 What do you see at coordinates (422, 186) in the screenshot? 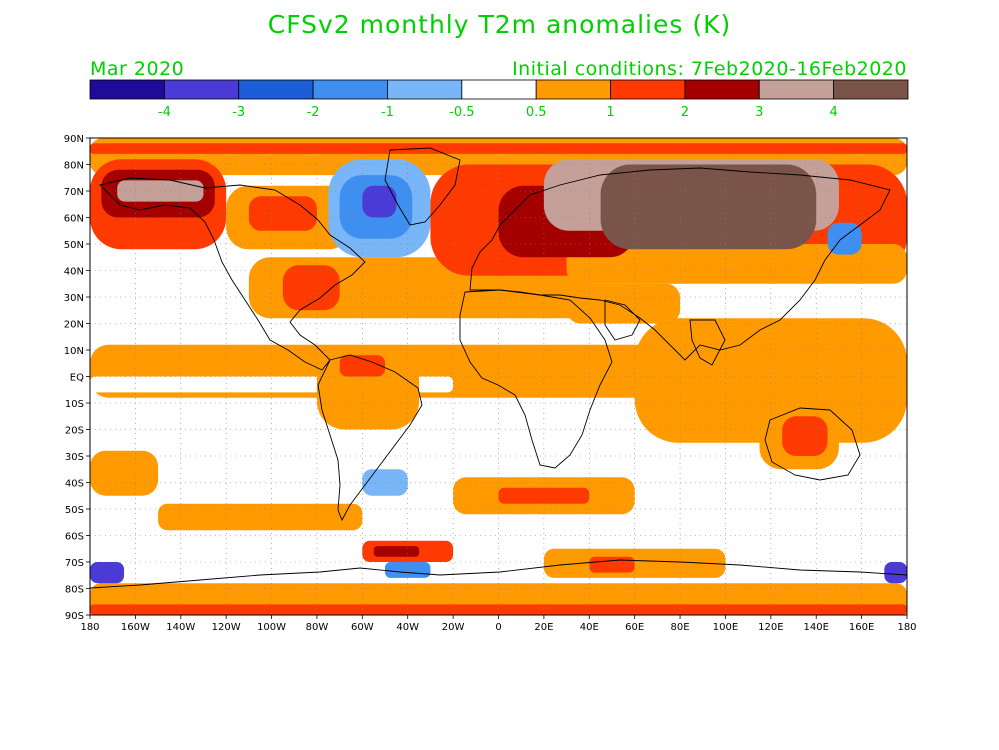
I see `coast-greenland` at bounding box center [422, 186].